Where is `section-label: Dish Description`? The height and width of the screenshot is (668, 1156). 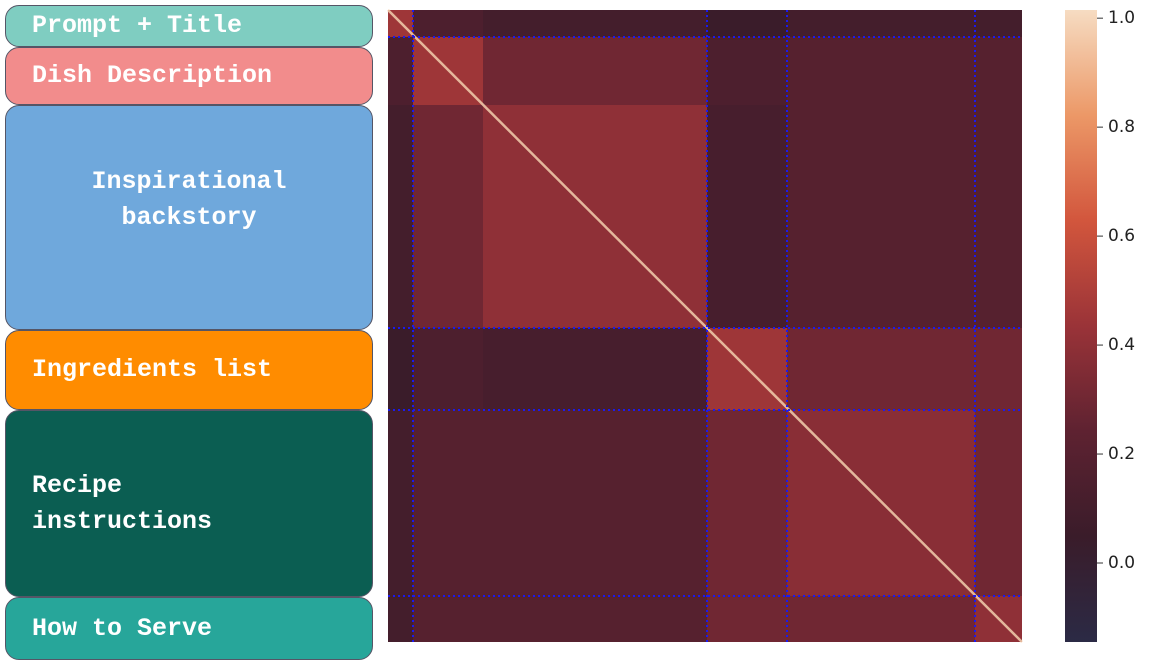
section-label: Dish Description is located at coordinates (189, 76).